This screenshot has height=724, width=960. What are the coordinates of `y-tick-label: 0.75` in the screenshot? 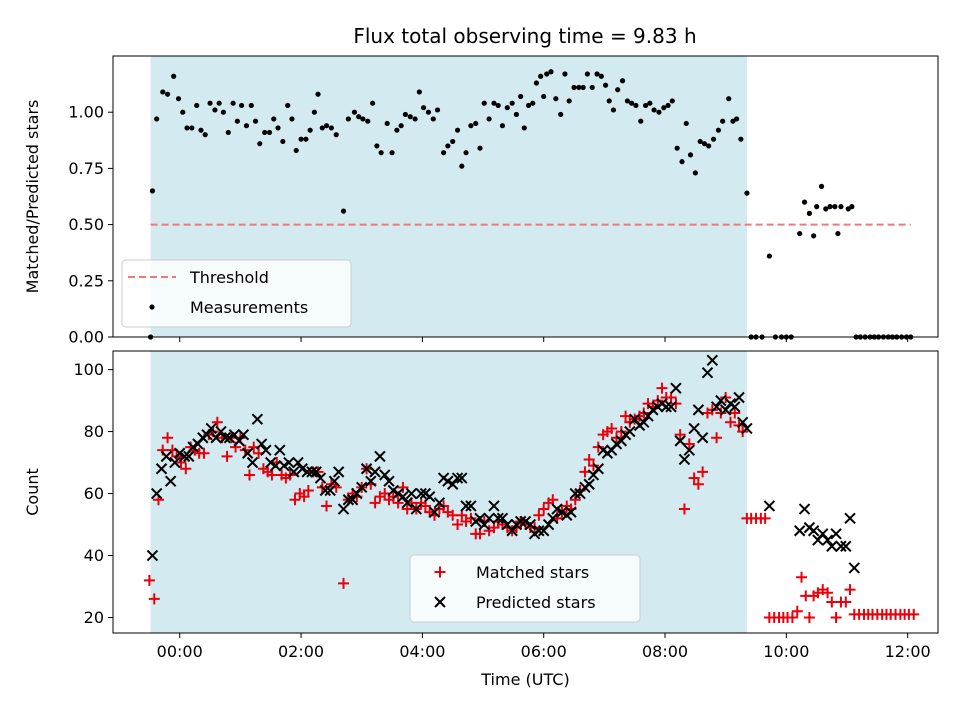 It's located at (86, 168).